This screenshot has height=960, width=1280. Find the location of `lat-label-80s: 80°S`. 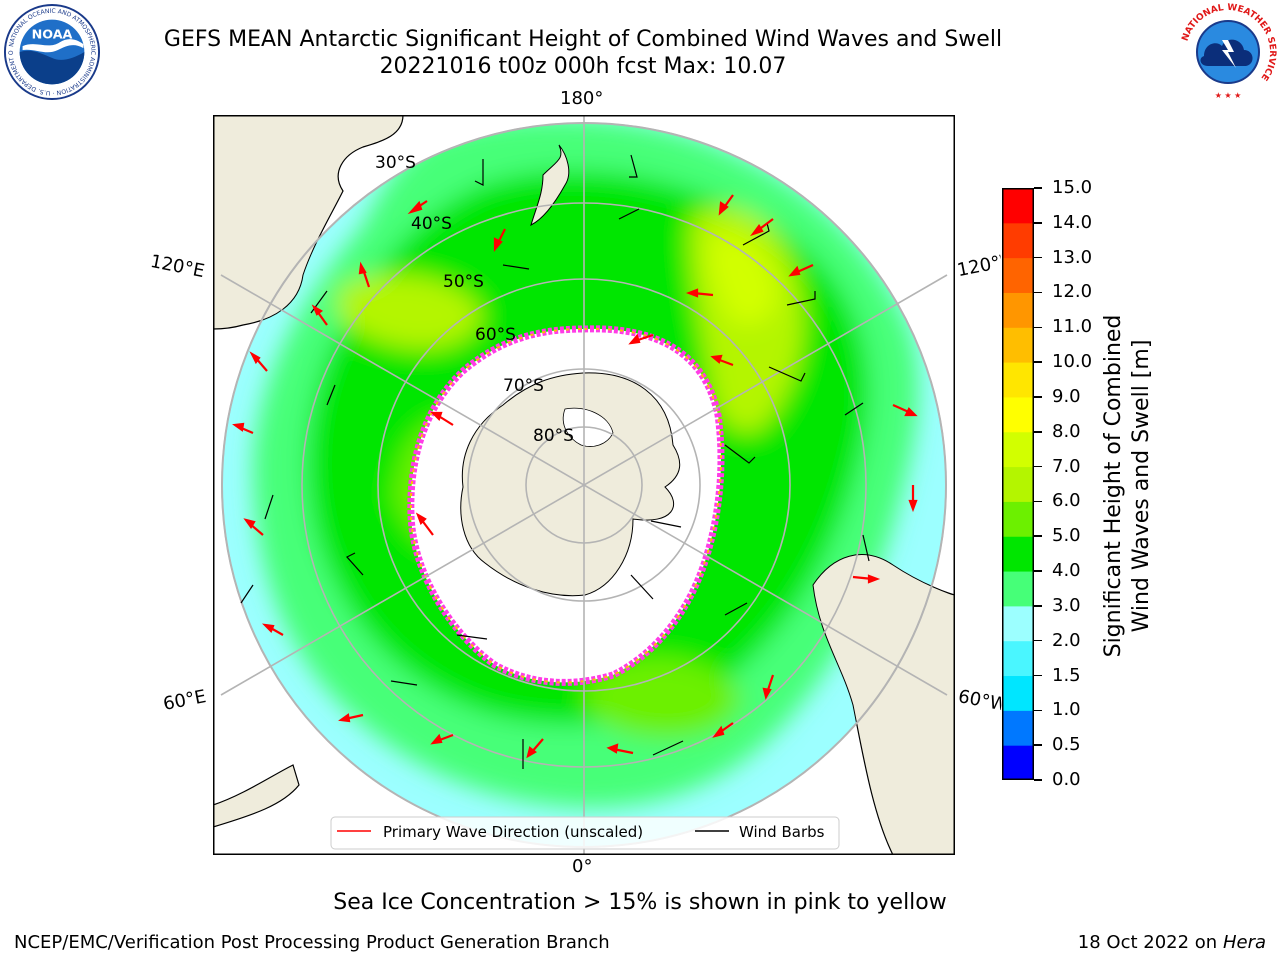

lat-label-80s: 80°S is located at coordinates (553, 436).